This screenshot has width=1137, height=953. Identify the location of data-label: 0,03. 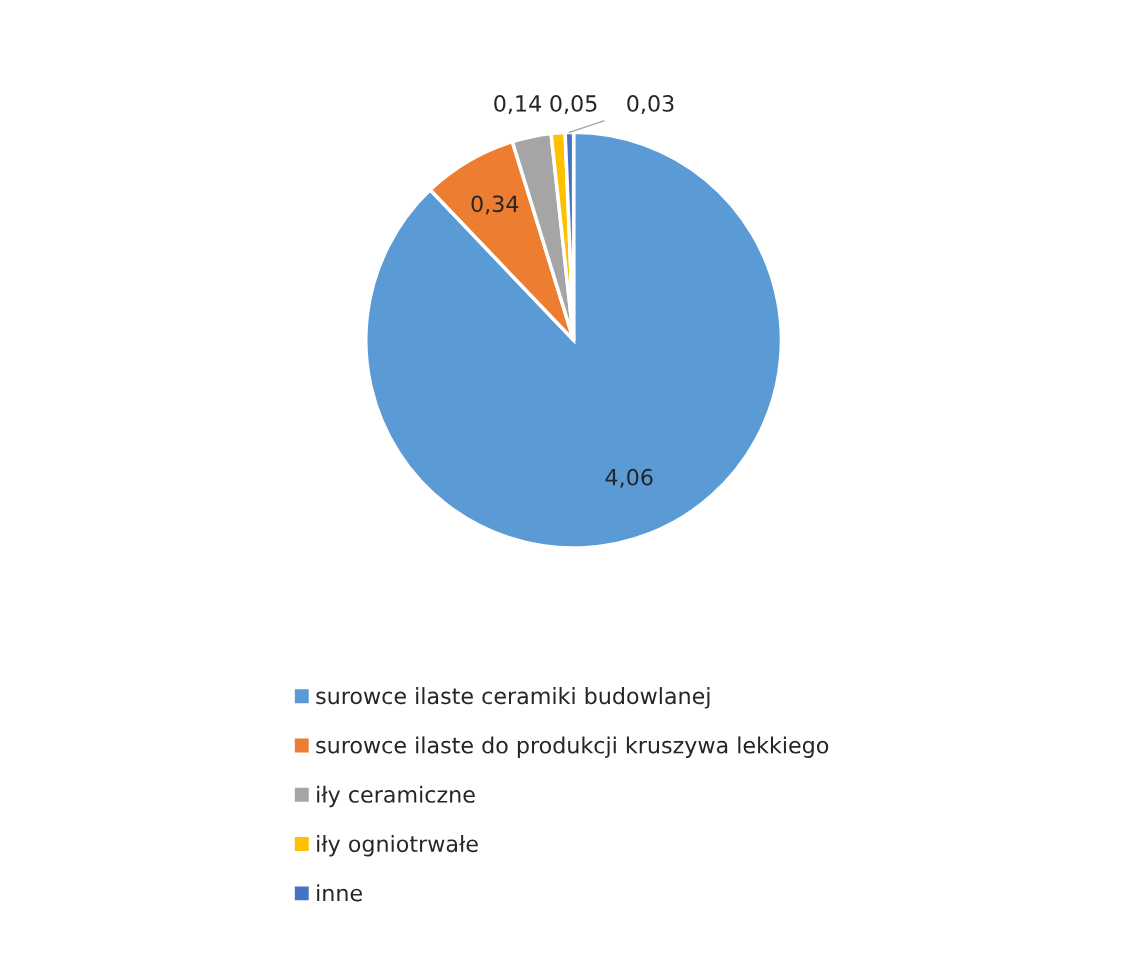
(650, 105).